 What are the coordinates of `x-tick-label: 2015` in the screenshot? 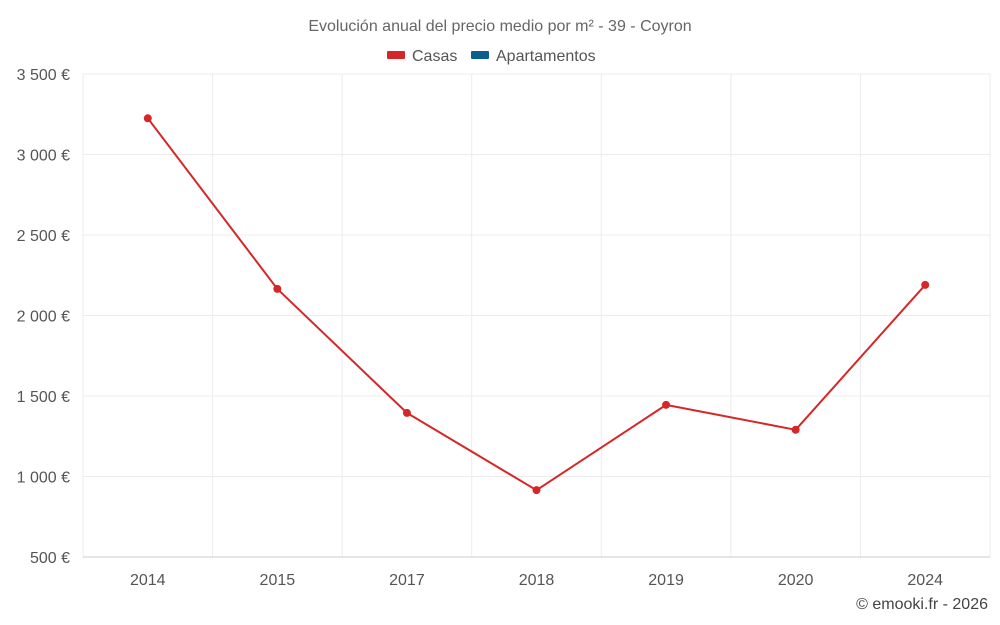 It's located at (278, 580).